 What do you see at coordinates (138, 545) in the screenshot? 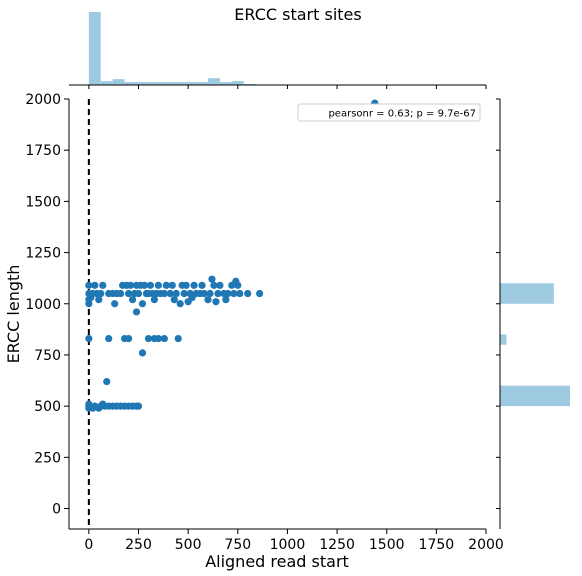
I see `x-tick-label: 250` at bounding box center [138, 545].